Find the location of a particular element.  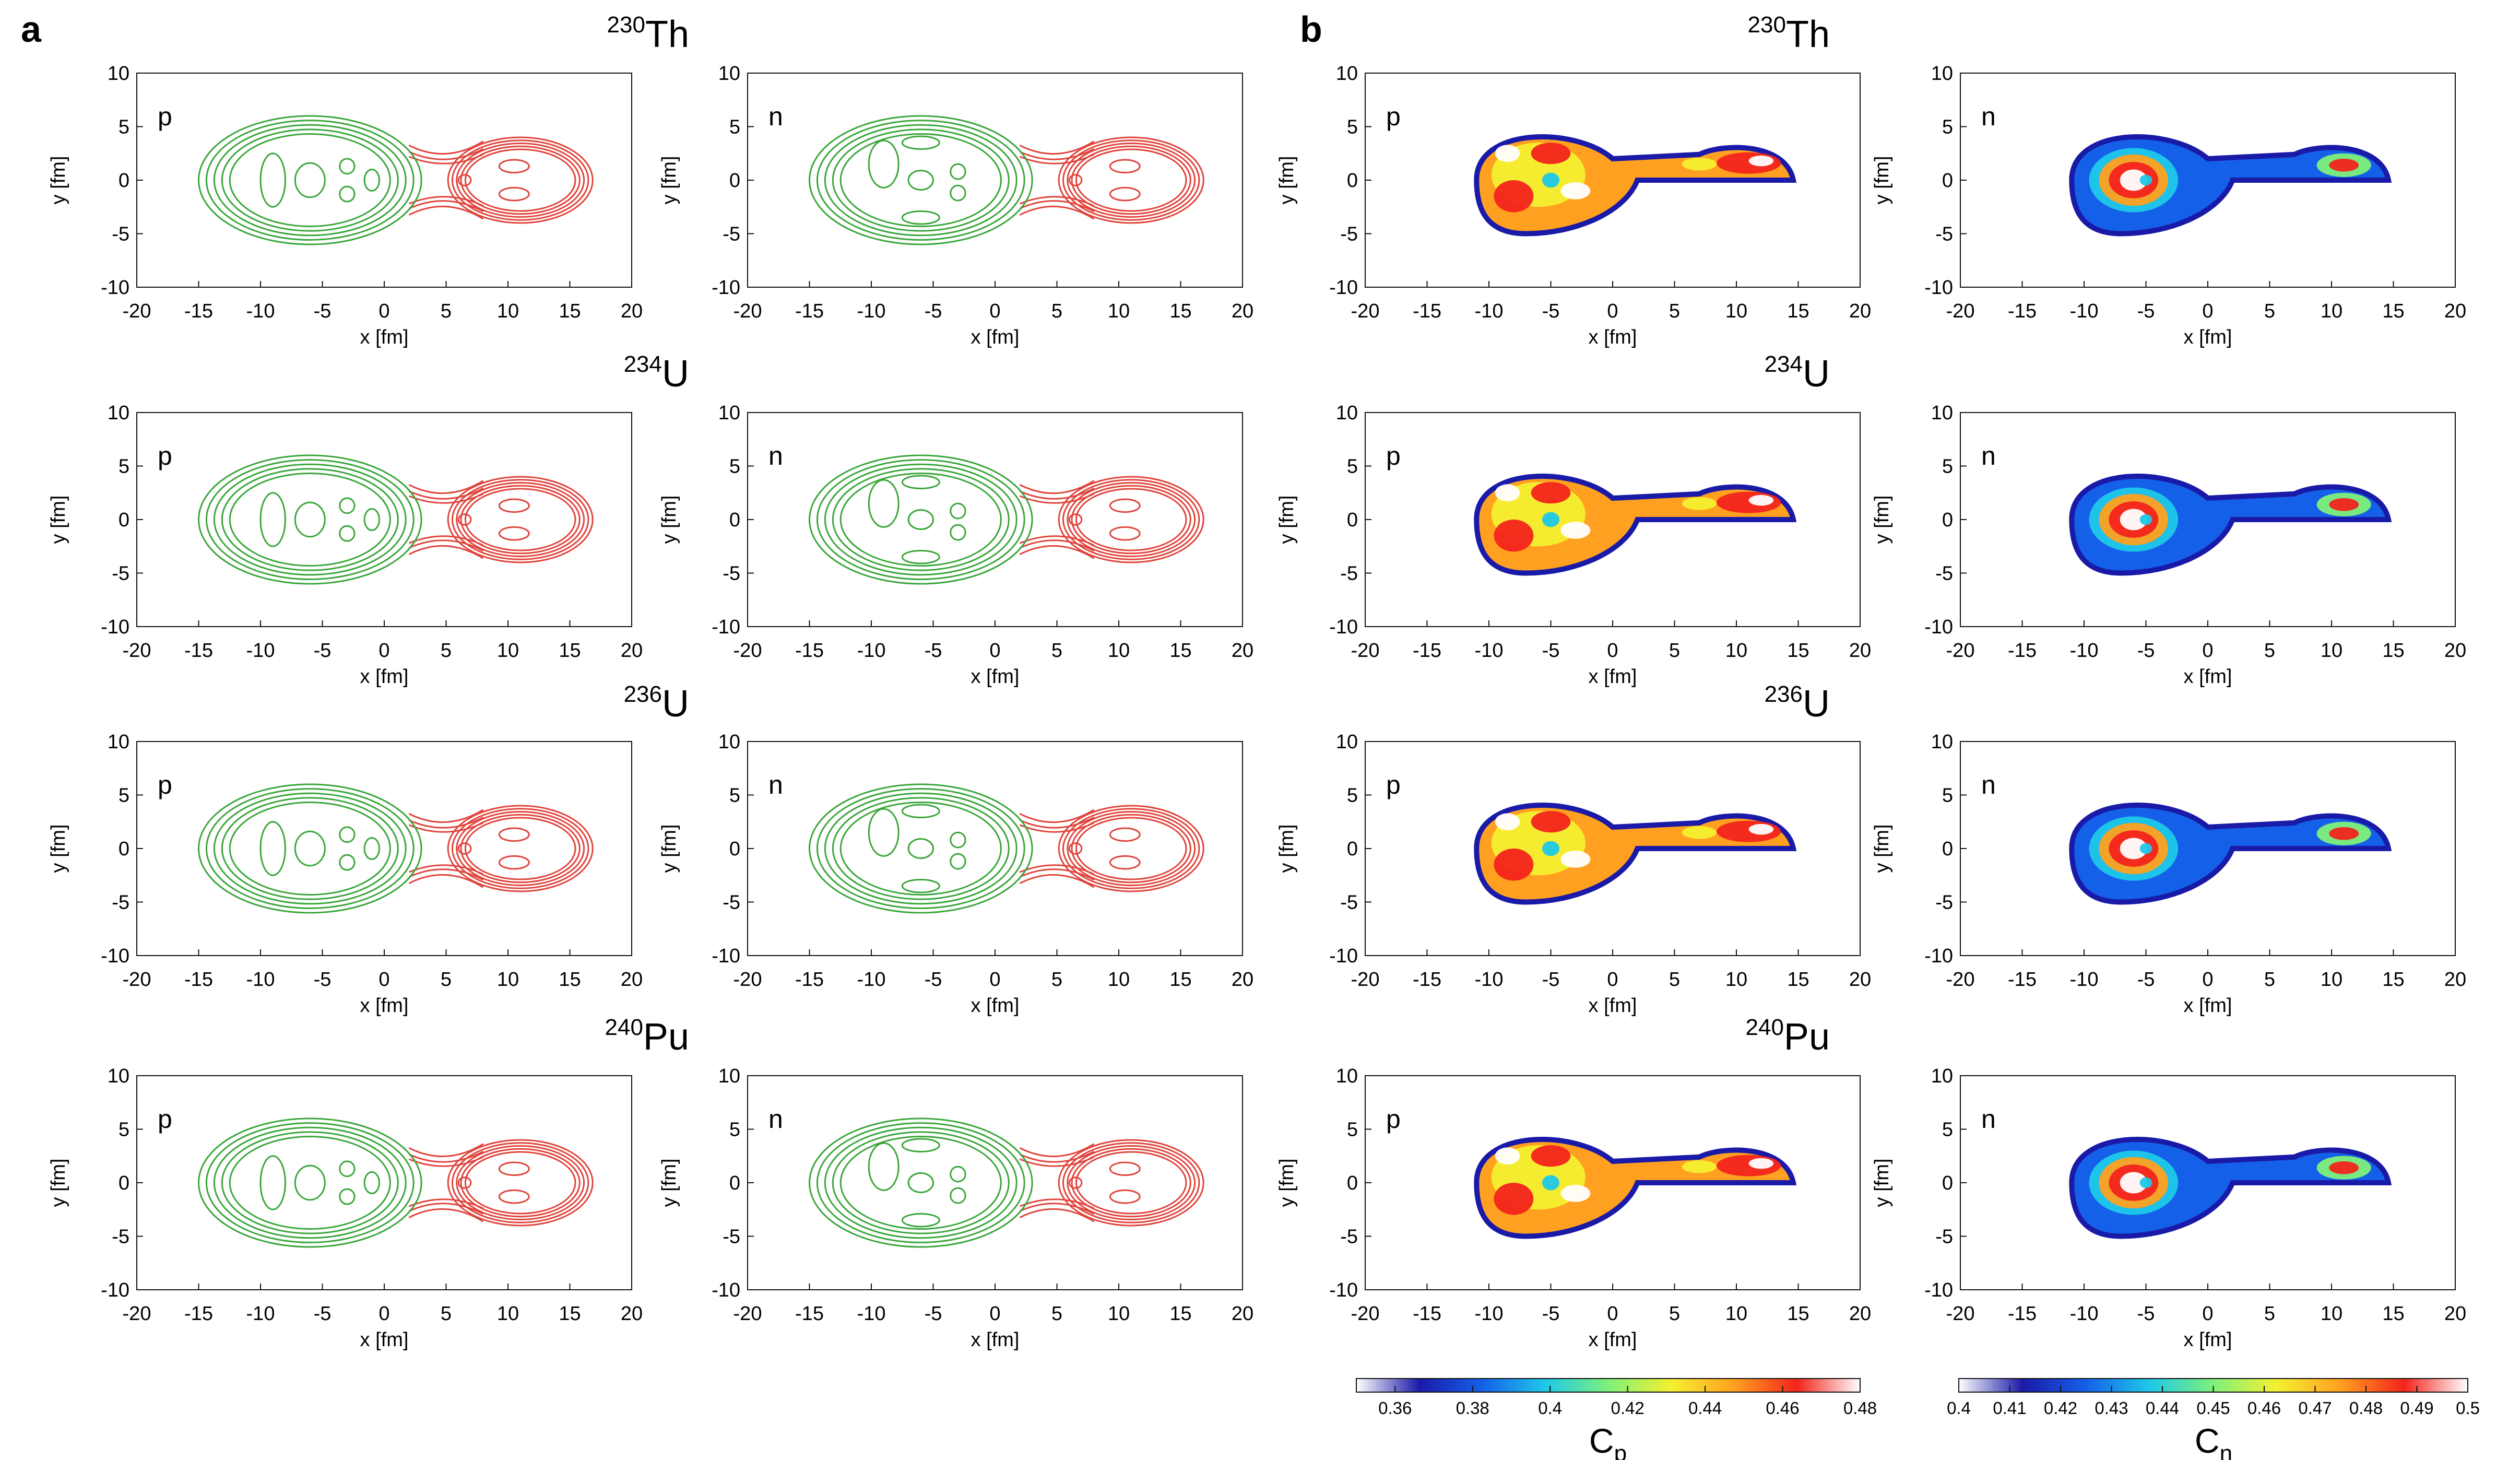

nucleus-element: U is located at coordinates (1817, 374).